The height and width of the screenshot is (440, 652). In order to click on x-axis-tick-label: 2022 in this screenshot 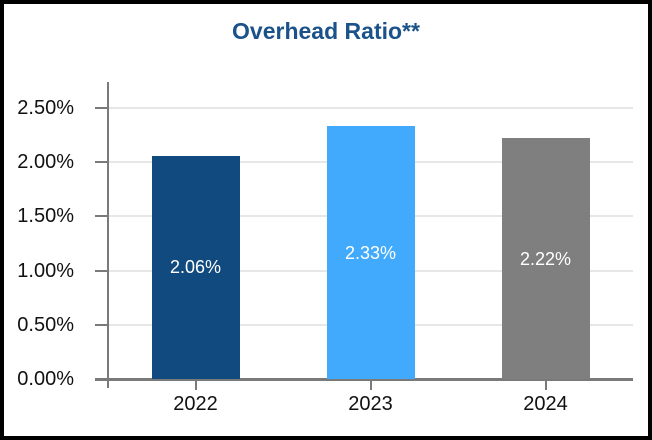, I will do `click(195, 404)`.